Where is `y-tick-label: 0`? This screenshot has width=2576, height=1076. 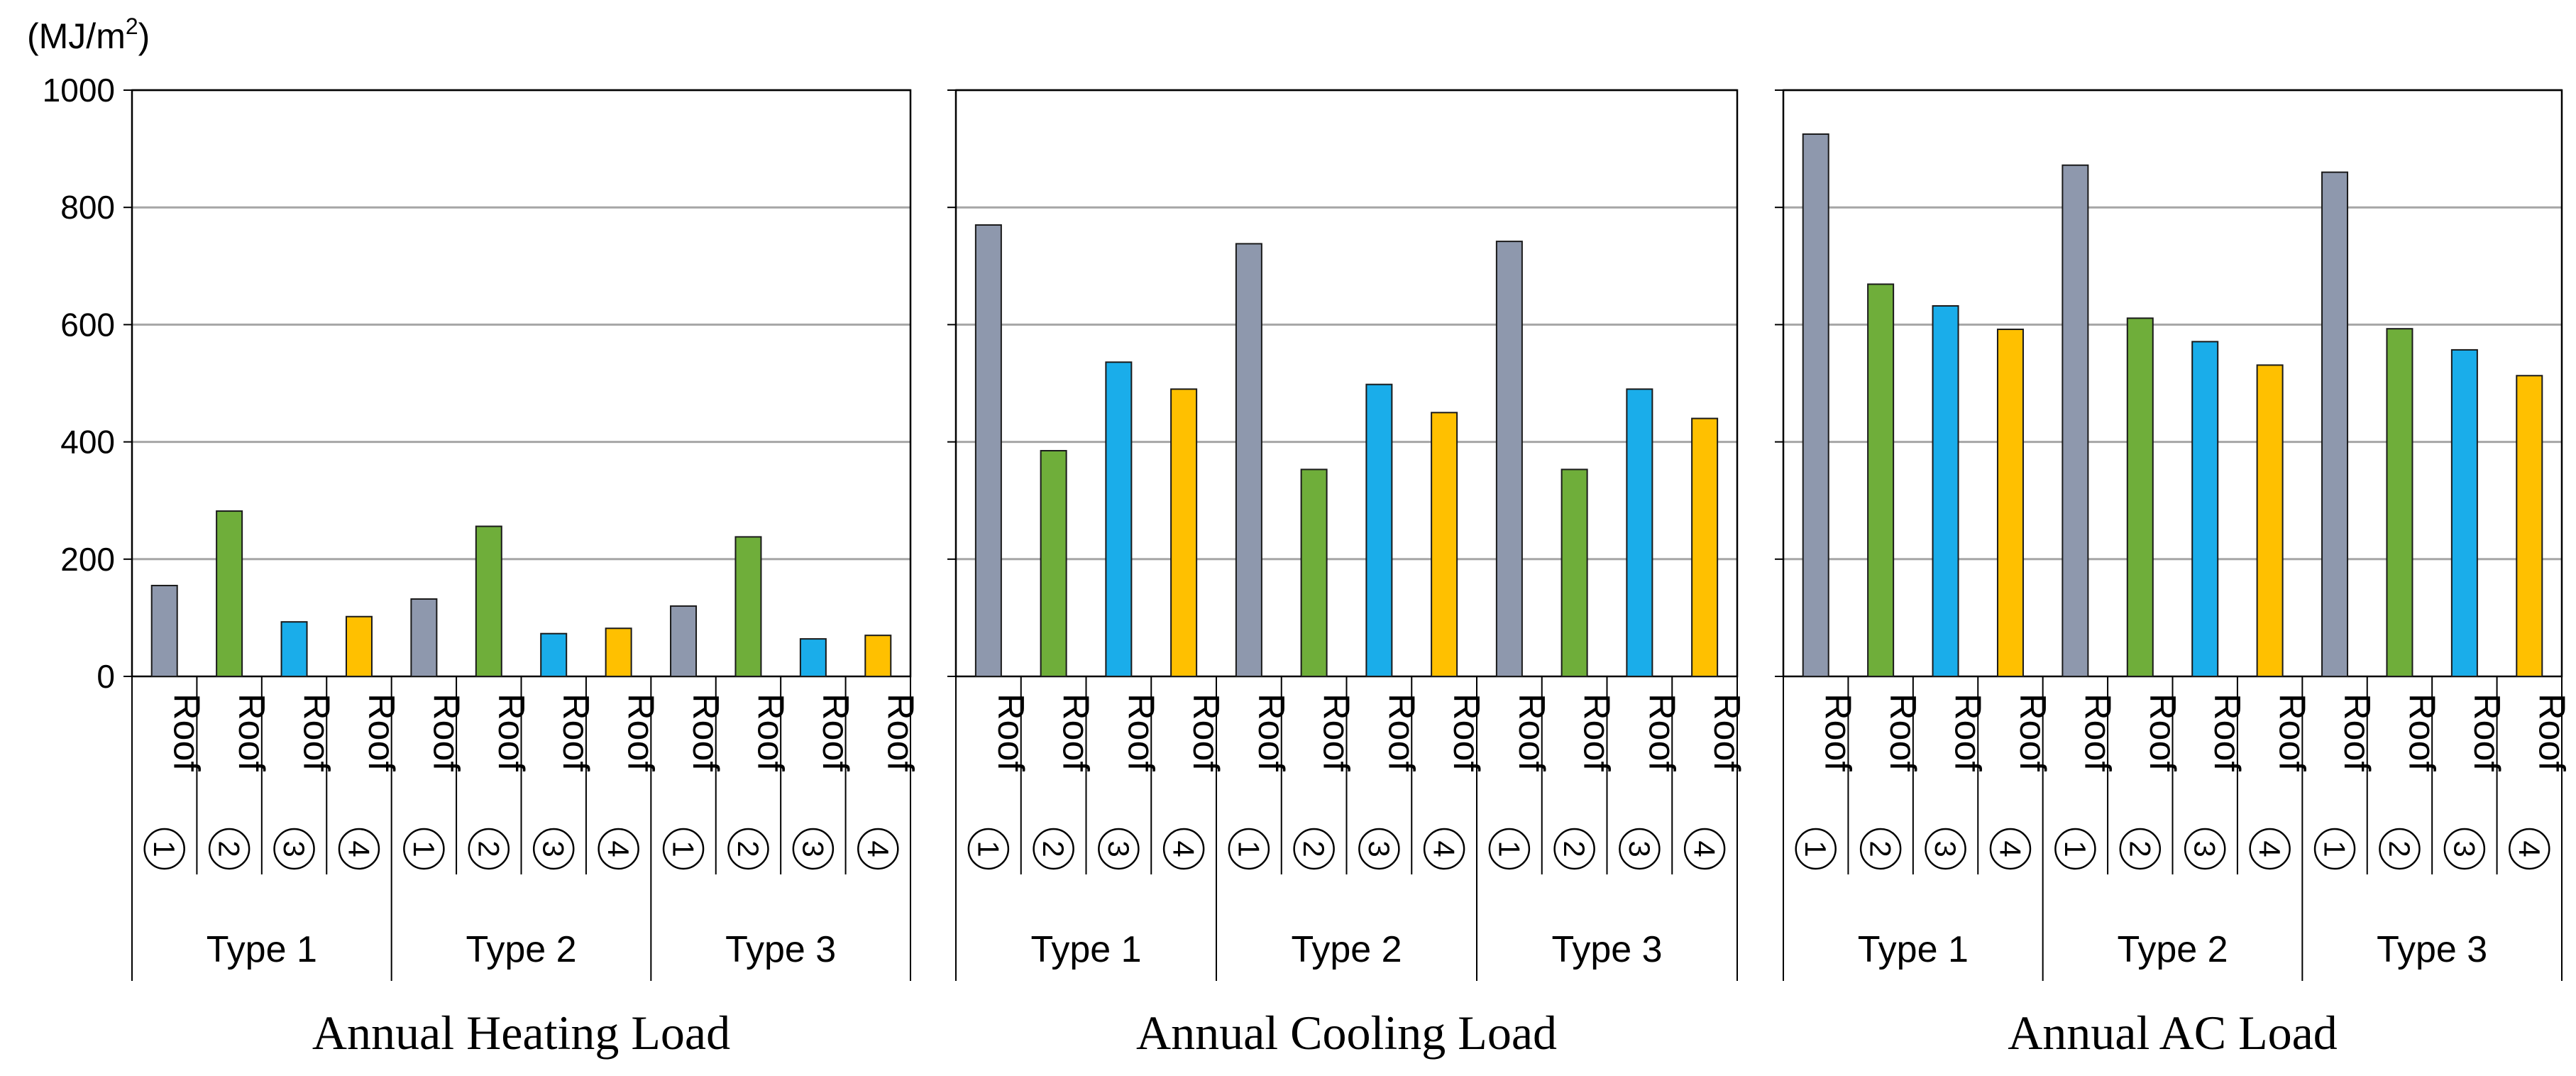 y-tick-label: 0 is located at coordinates (106, 676).